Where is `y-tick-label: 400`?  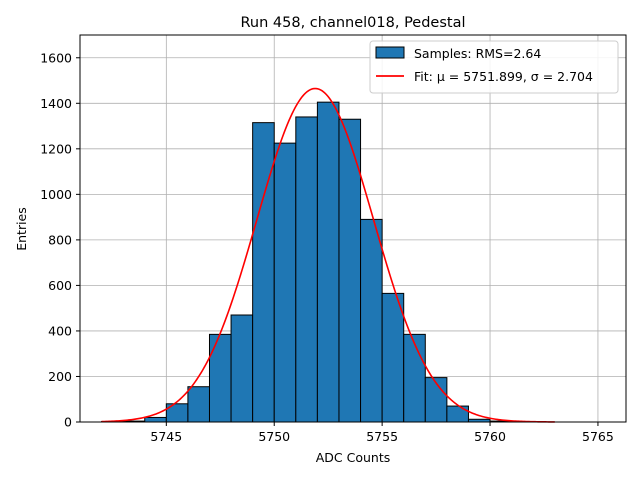 y-tick-label: 400 is located at coordinates (60, 330).